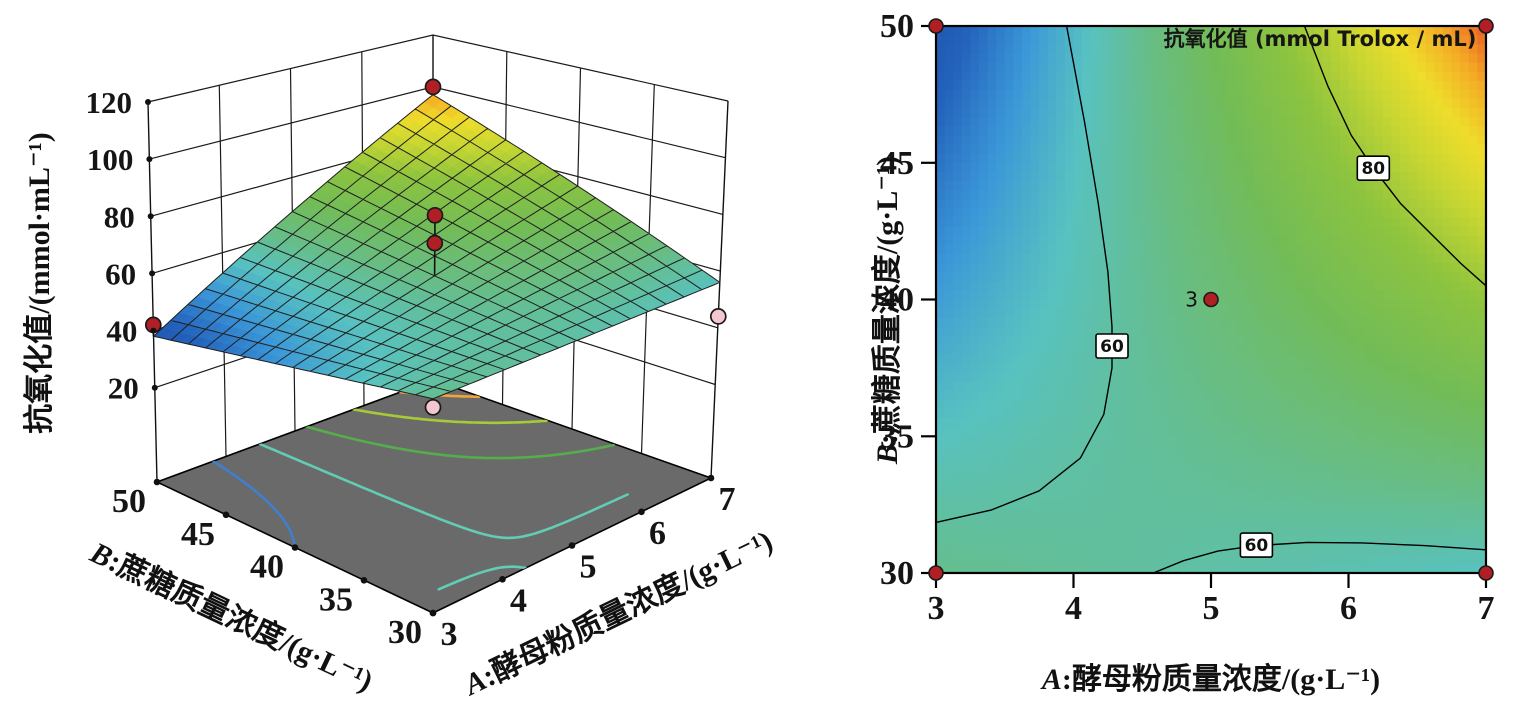  What do you see at coordinates (518, 600) in the screenshot?
I see `a-tick-label: 4` at bounding box center [518, 600].